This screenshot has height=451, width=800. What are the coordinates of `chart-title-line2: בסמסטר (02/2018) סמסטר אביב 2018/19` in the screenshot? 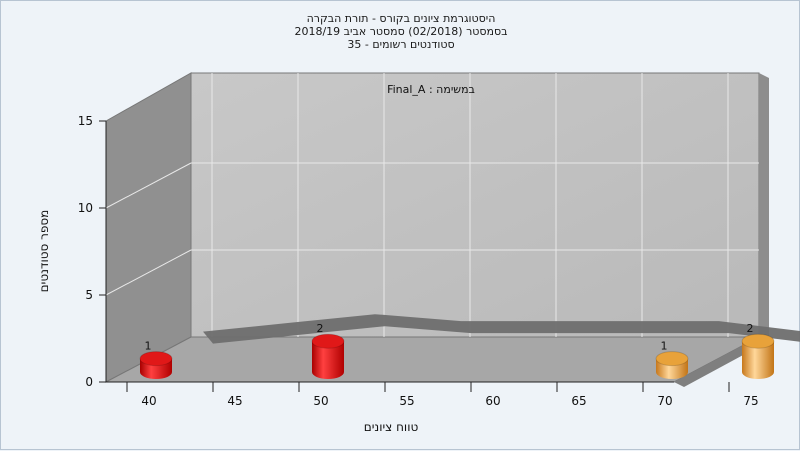 It's located at (401, 31).